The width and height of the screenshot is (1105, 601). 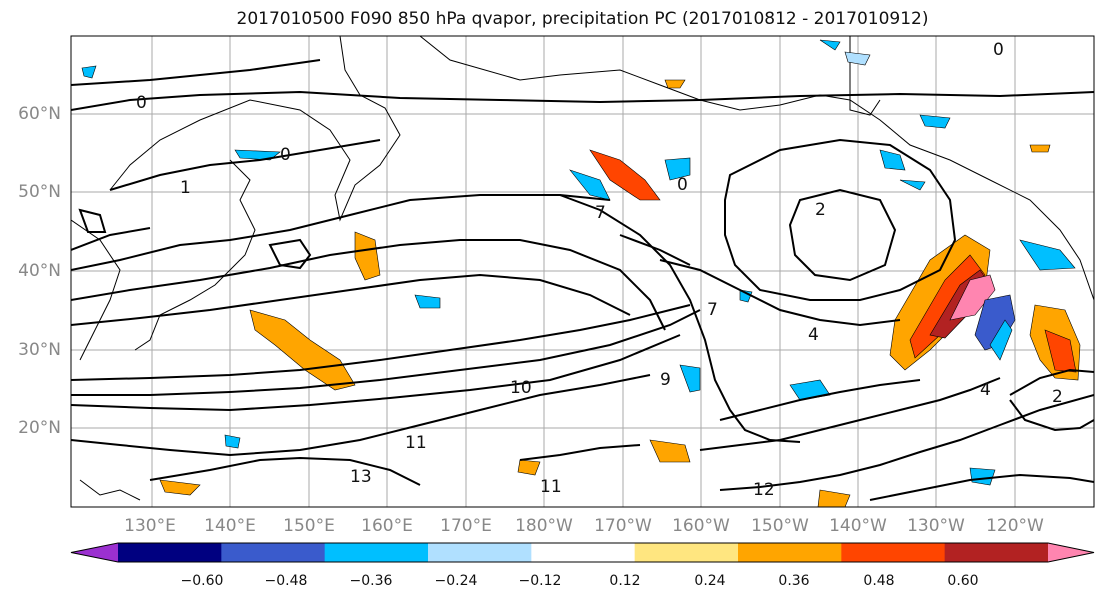 I want to click on lat-label-60n: 60°N, so click(x=39, y=114).